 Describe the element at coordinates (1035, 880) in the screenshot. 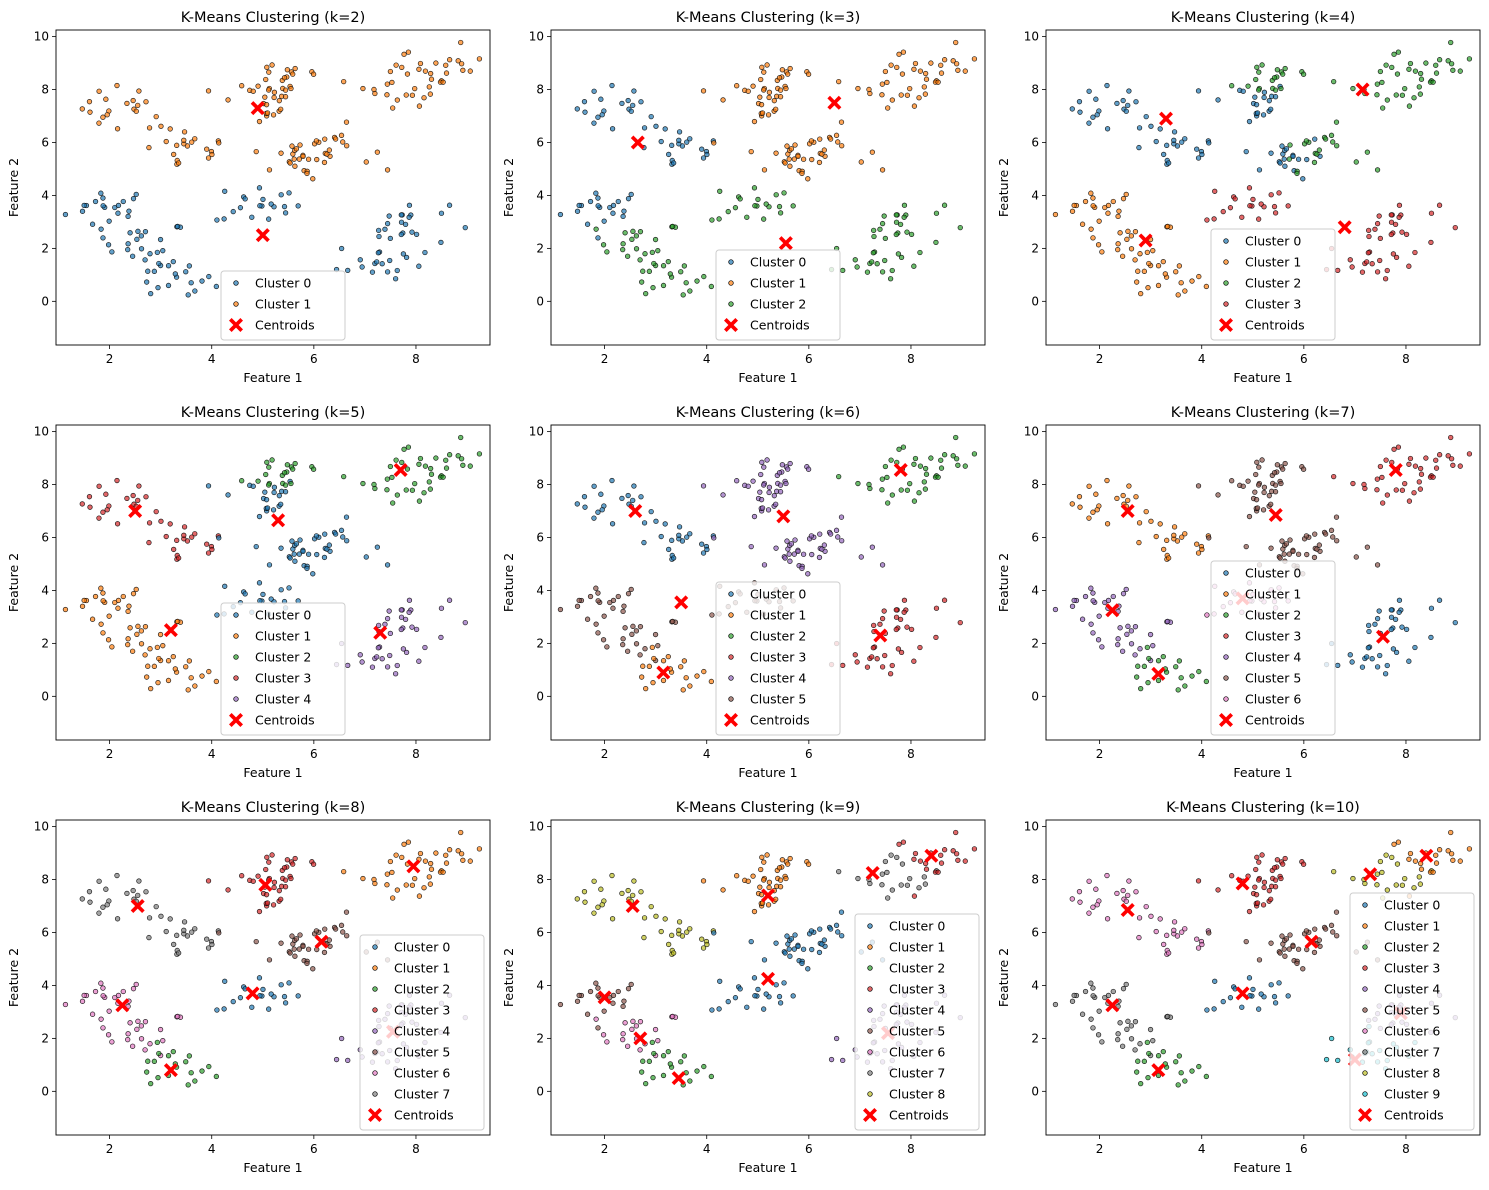

I see `y-tick-label: 8` at that location.